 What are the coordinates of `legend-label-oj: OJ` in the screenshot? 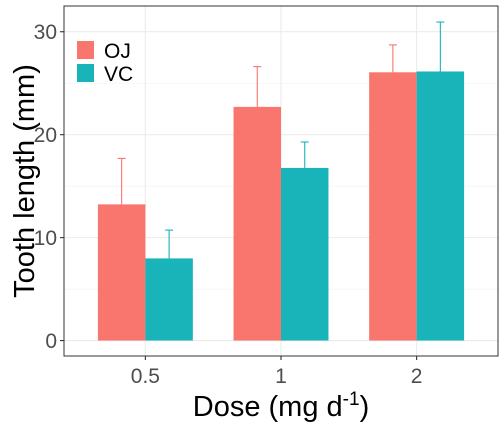 It's located at (117, 51).